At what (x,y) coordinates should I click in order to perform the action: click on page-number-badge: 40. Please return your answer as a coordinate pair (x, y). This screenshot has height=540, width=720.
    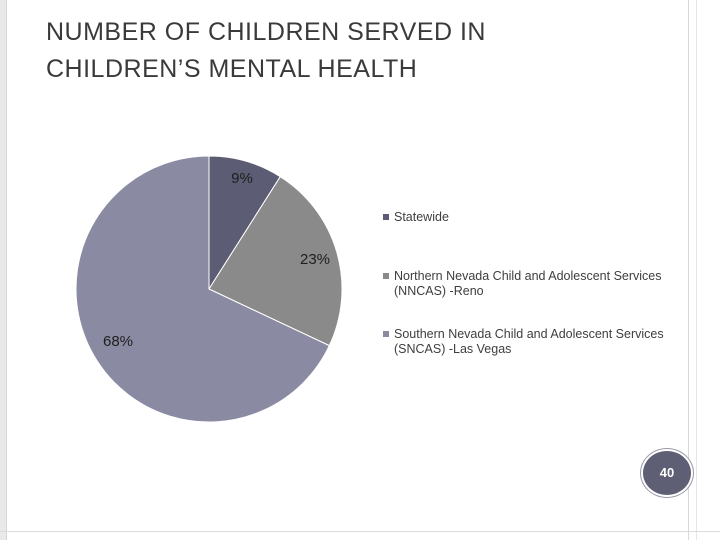
    Looking at the image, I should click on (667, 473).